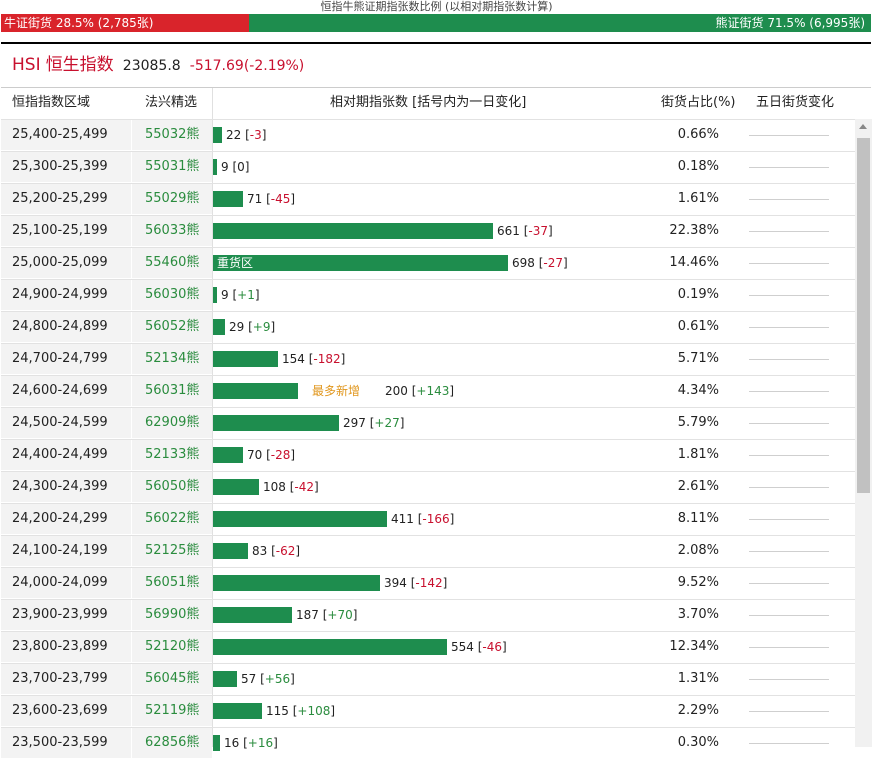  What do you see at coordinates (395, 583) in the screenshot?
I see `count-number: 394` at bounding box center [395, 583].